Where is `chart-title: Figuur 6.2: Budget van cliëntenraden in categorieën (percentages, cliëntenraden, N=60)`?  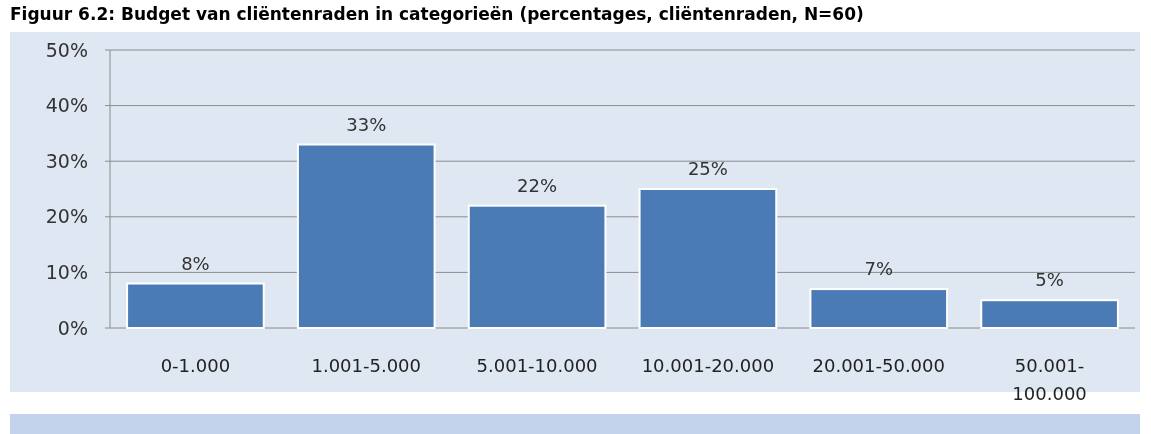 chart-title: Figuur 6.2: Budget van cliëntenraden in categorieën (percentages, cliëntenraden, N=60) is located at coordinates (437, 14).